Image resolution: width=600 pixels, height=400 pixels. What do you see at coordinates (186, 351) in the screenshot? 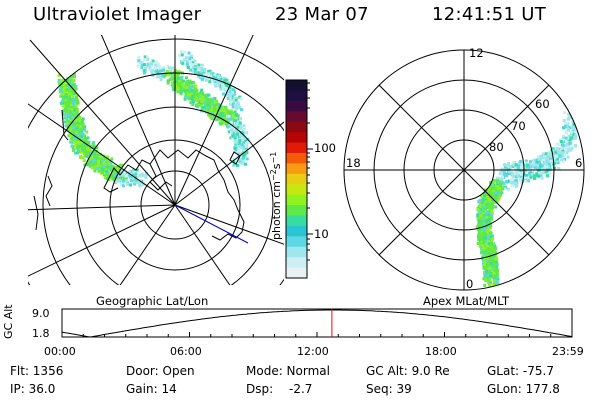
I see `timeline-xtick-0600: 06:00` at bounding box center [186, 351].